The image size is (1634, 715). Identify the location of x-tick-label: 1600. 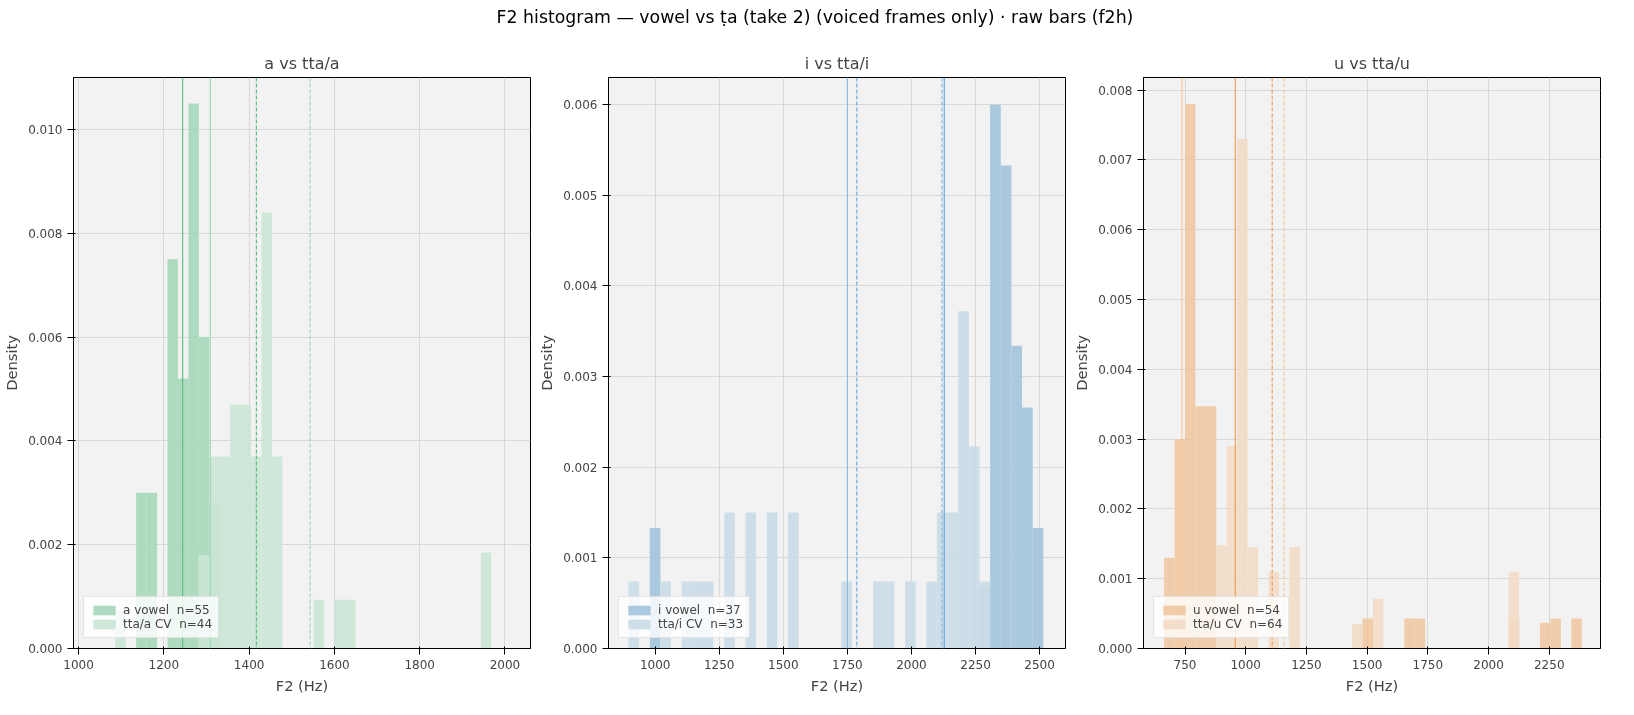
(334, 664).